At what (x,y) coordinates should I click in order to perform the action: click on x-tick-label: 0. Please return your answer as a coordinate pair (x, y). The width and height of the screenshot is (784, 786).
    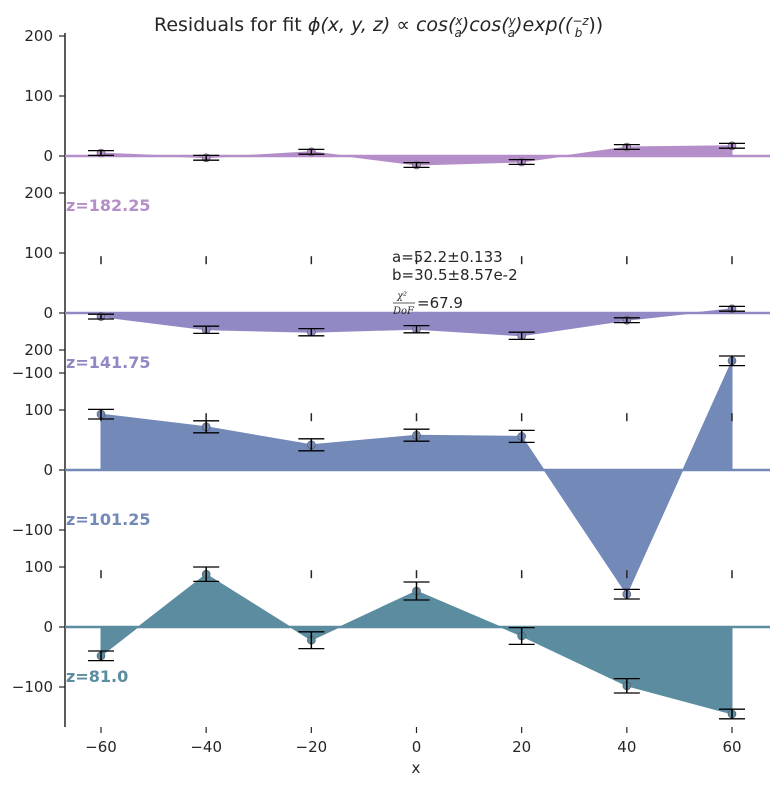
    Looking at the image, I should click on (417, 747).